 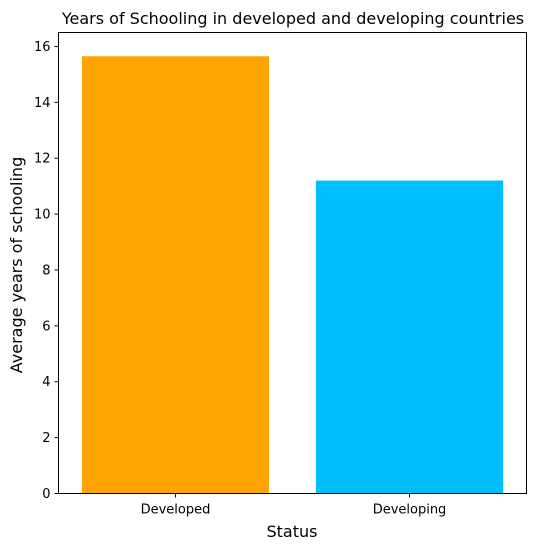 I want to click on y-tick-label: 2, so click(x=46, y=438).